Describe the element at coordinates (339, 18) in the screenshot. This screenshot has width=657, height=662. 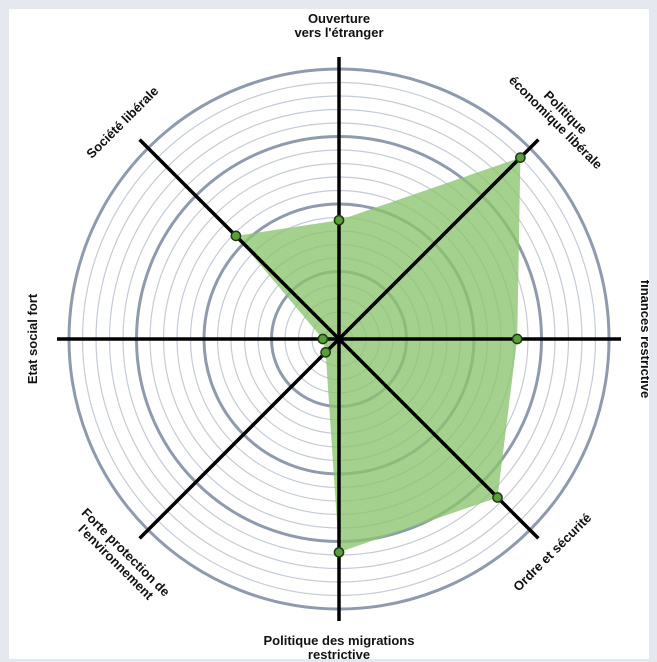
I see `axis-label-text: Ouverture` at that location.